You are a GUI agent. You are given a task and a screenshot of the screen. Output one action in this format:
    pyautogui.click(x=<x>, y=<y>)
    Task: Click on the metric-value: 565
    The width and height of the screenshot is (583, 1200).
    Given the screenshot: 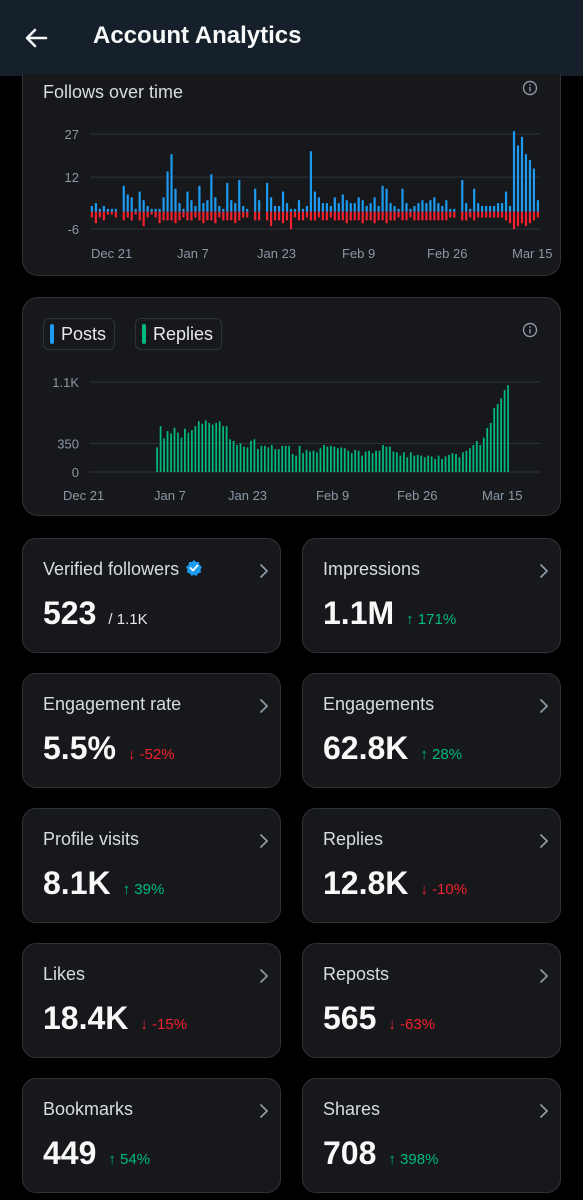 What is the action you would take?
    pyautogui.click(x=350, y=1018)
    